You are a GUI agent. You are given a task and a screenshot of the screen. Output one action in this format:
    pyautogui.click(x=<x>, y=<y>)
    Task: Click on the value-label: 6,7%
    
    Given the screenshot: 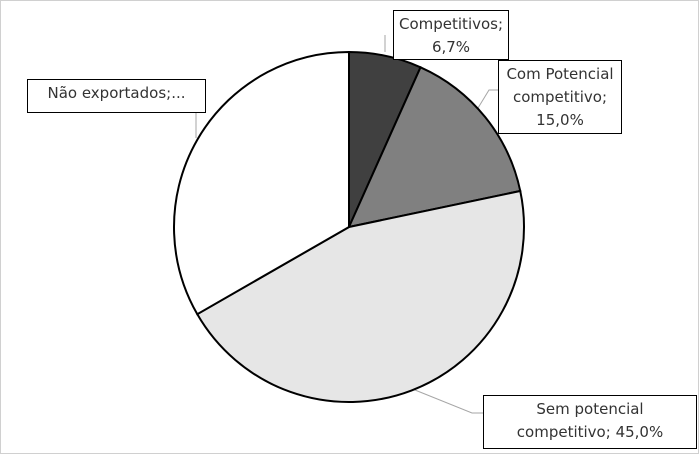 What is the action you would take?
    pyautogui.click(x=451, y=47)
    